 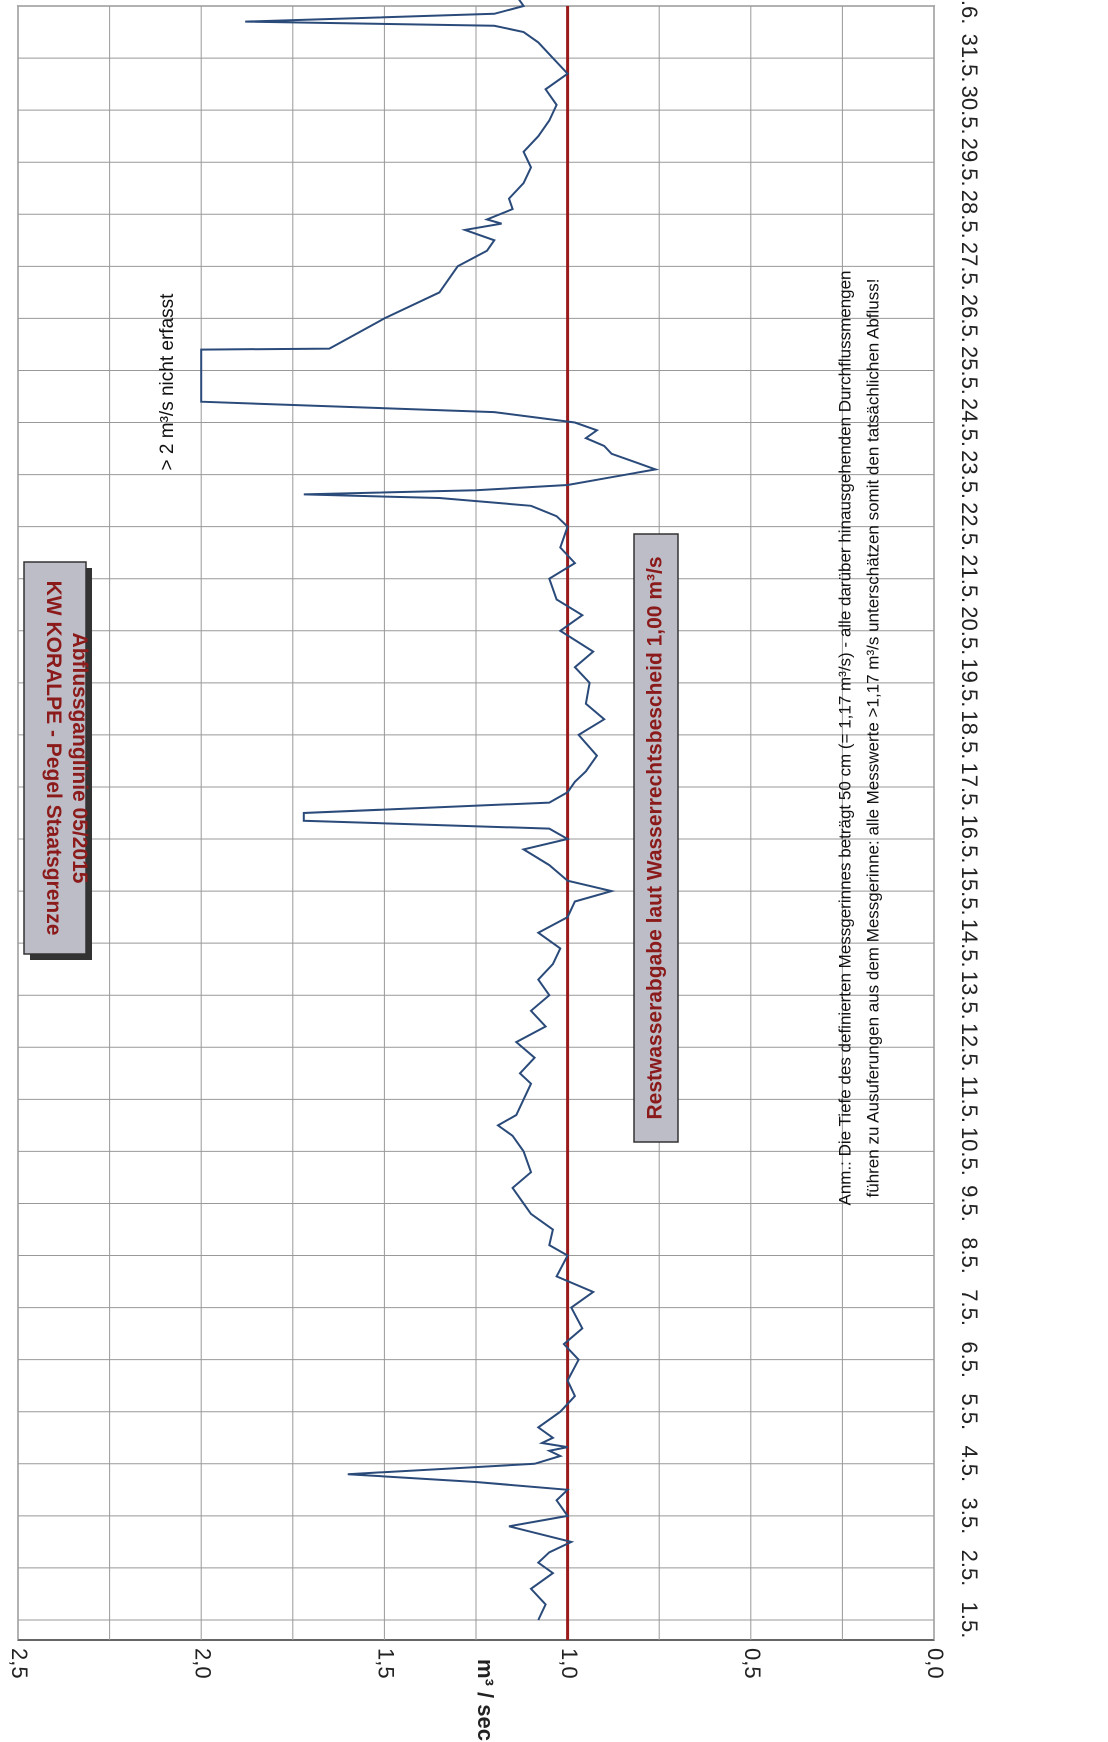 I want to click on x-tick-label: 8.5., so click(x=969, y=1255).